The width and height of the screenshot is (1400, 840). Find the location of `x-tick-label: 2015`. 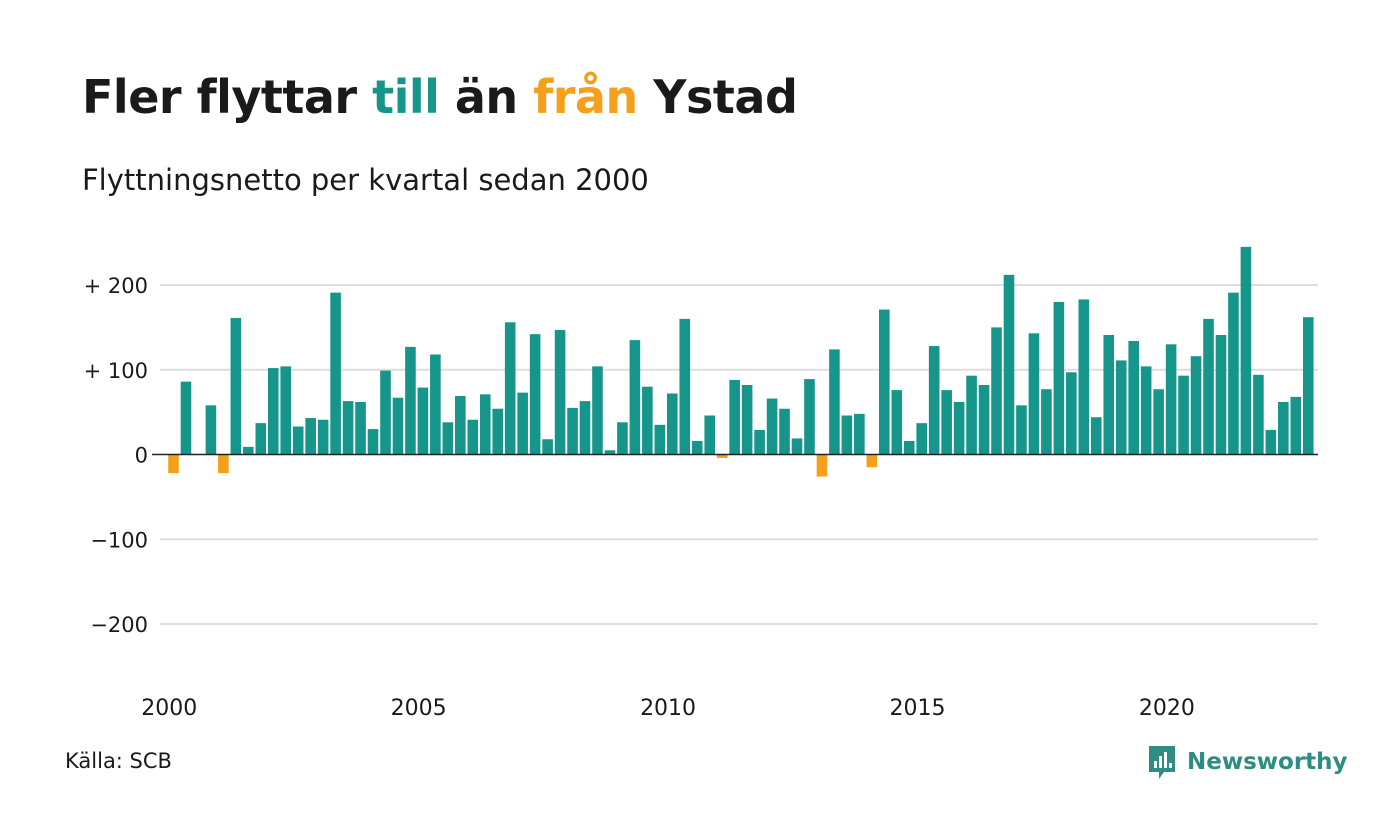

x-tick-label: 2015 is located at coordinates (917, 708).